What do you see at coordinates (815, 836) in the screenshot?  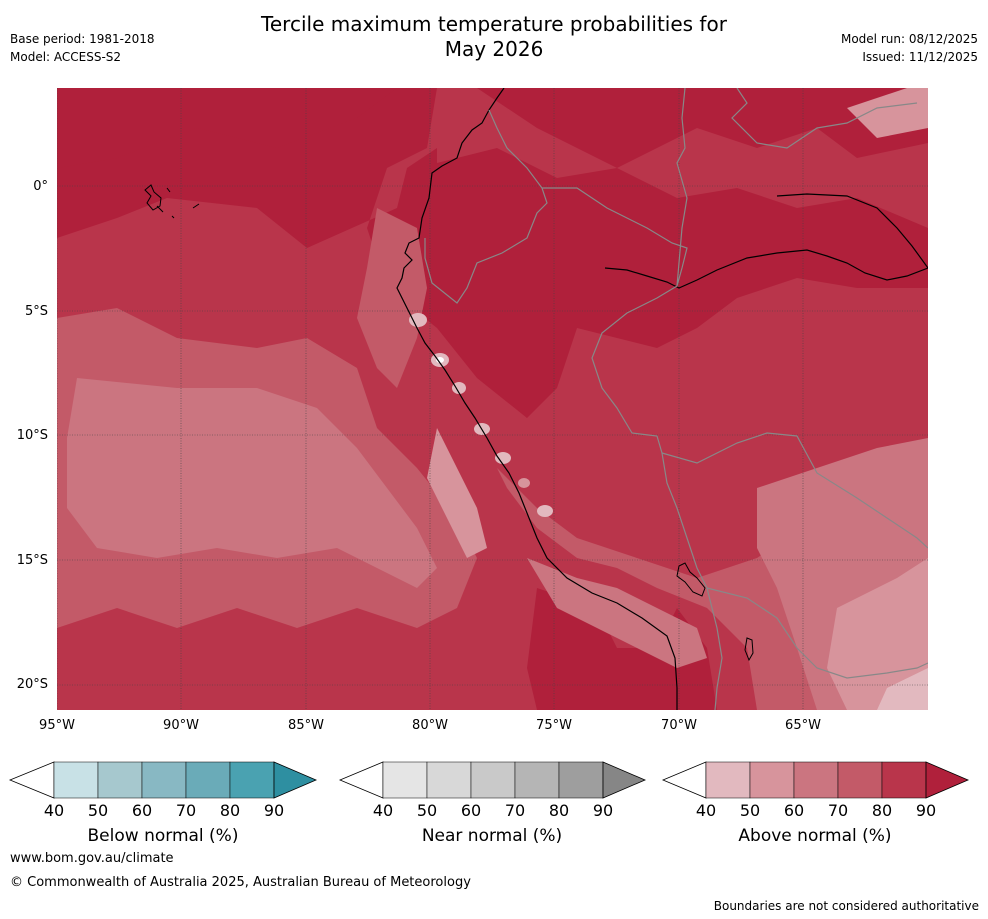 I see `colorbar-above-title: Above normal (%)` at bounding box center [815, 836].